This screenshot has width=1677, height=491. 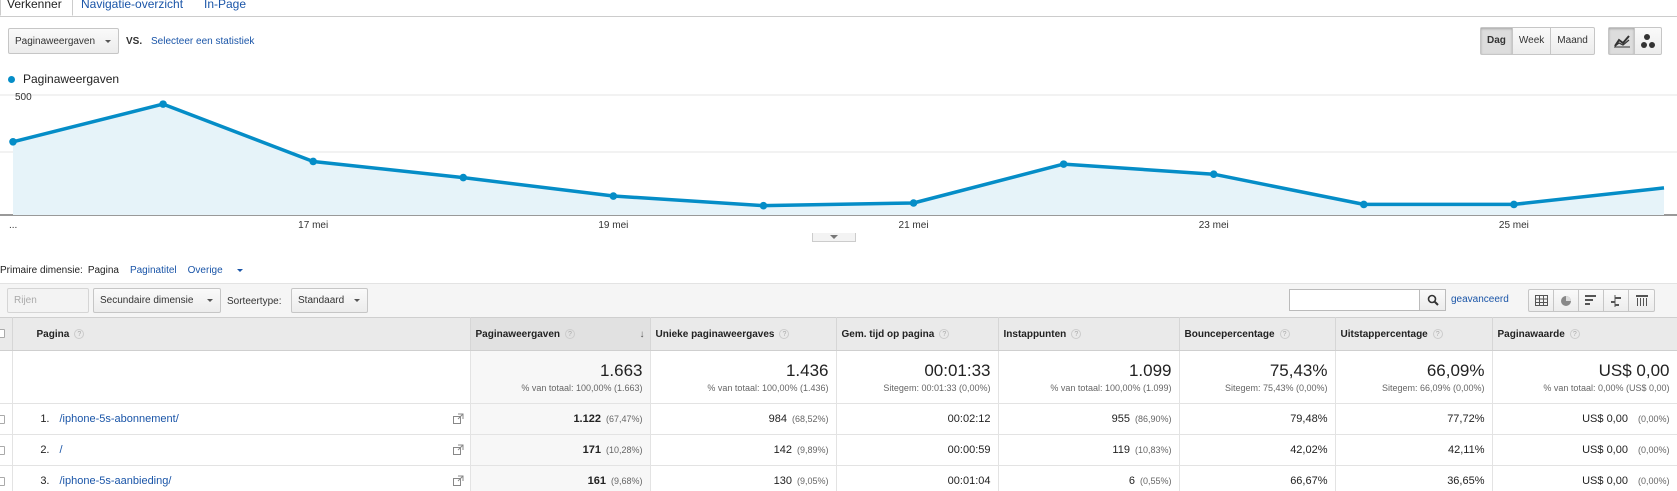 What do you see at coordinates (969, 481) in the screenshot?
I see `value: 00:01:04` at bounding box center [969, 481].